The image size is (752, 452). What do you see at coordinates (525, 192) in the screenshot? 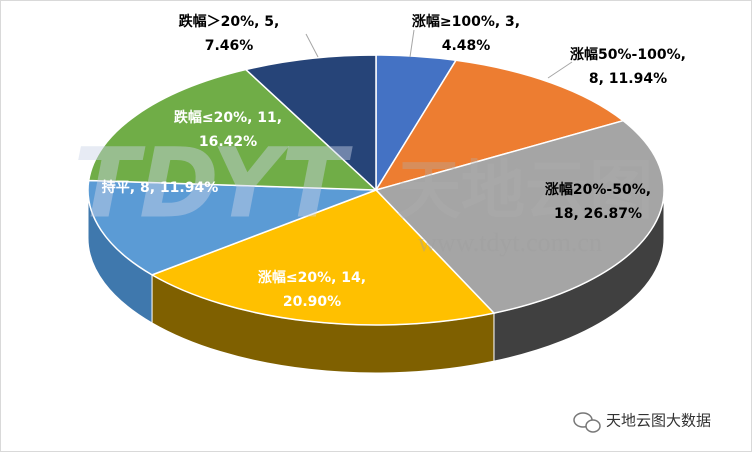
I see `watermark-name: 天地云图` at bounding box center [525, 192].